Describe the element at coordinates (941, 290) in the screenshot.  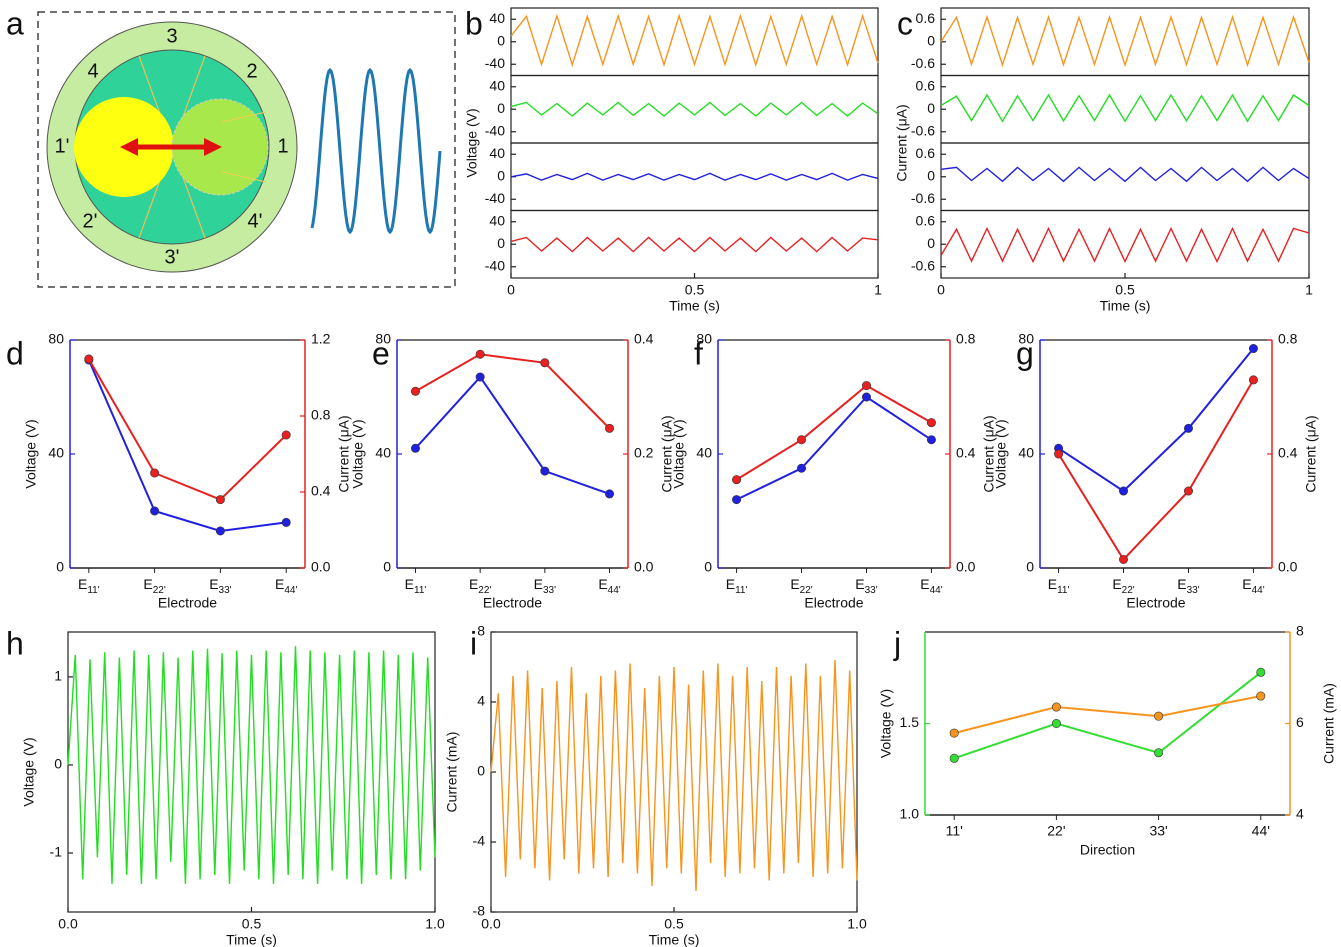
I see `x-tick-label: 0` at that location.